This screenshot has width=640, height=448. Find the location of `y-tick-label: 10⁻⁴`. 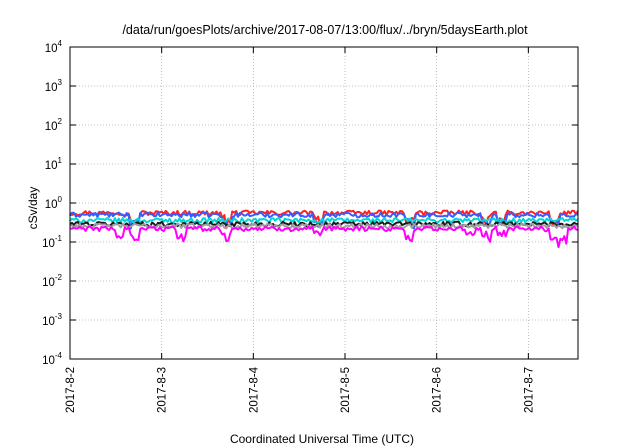

y-tick-label: 10⁻⁴ is located at coordinates (52, 359).